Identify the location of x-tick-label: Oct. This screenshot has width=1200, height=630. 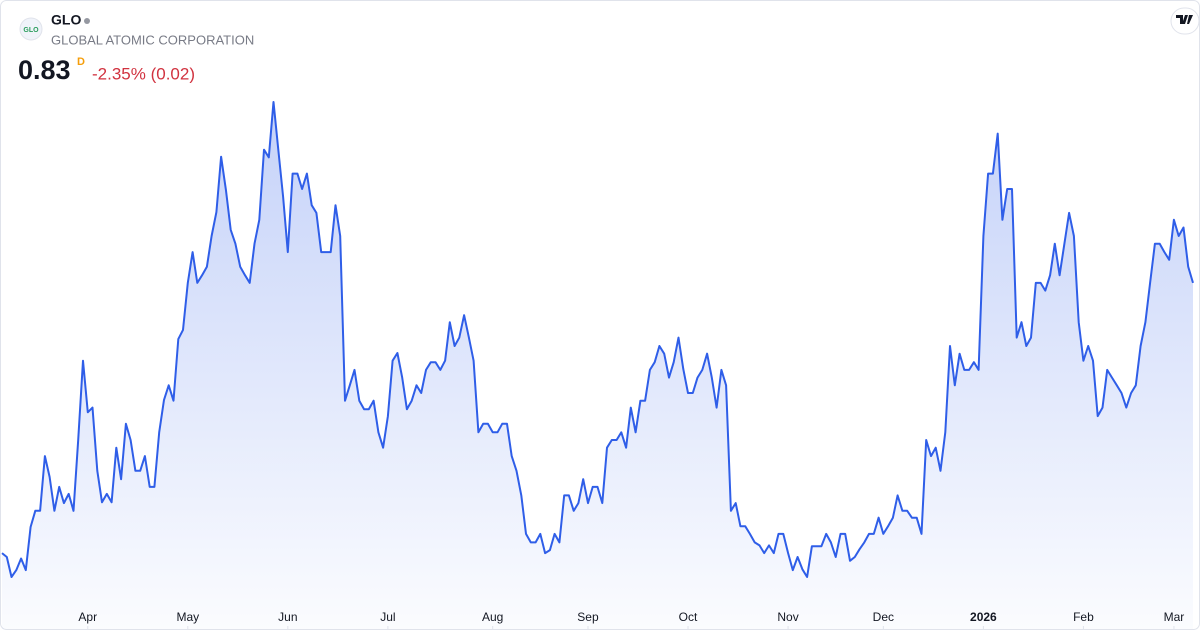
(688, 617).